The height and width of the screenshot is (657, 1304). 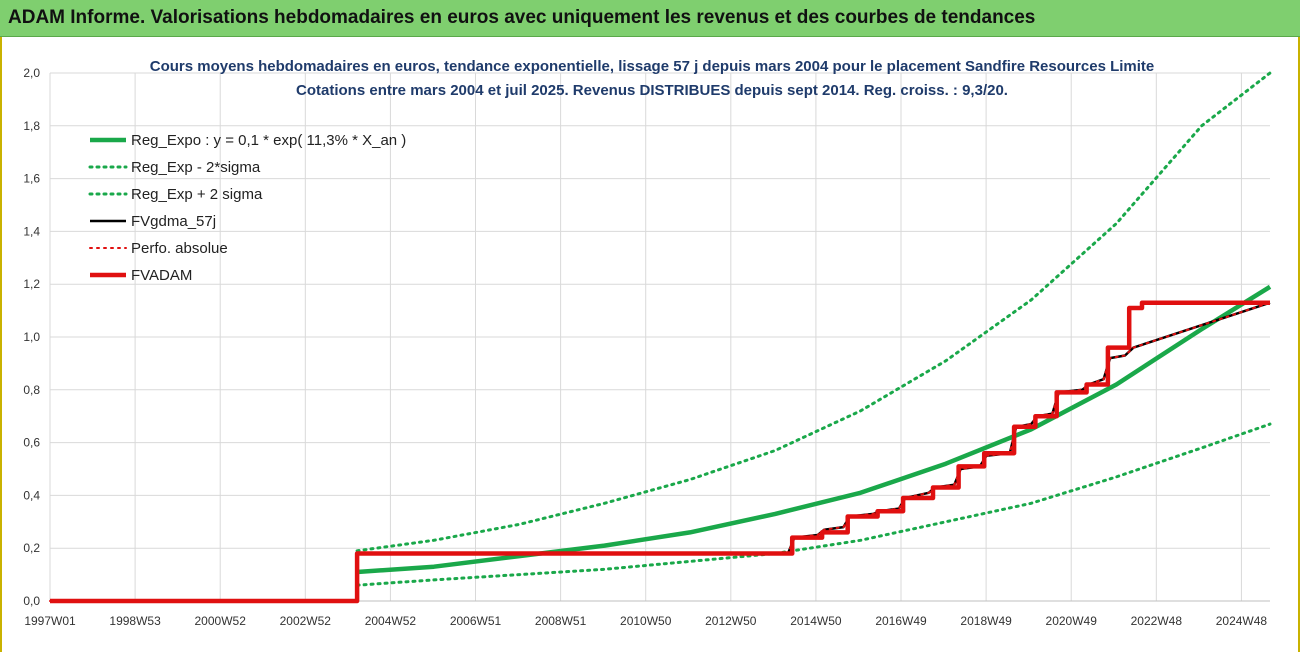 I want to click on x-tick-label: 2010W50, so click(x=646, y=621).